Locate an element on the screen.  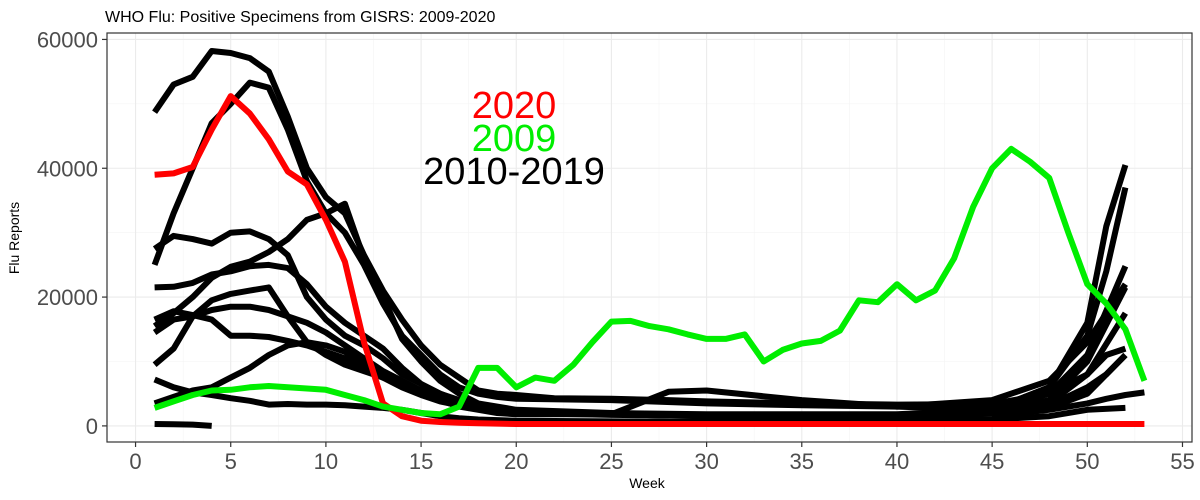
y-tick-label: 60000 is located at coordinates (67, 39).